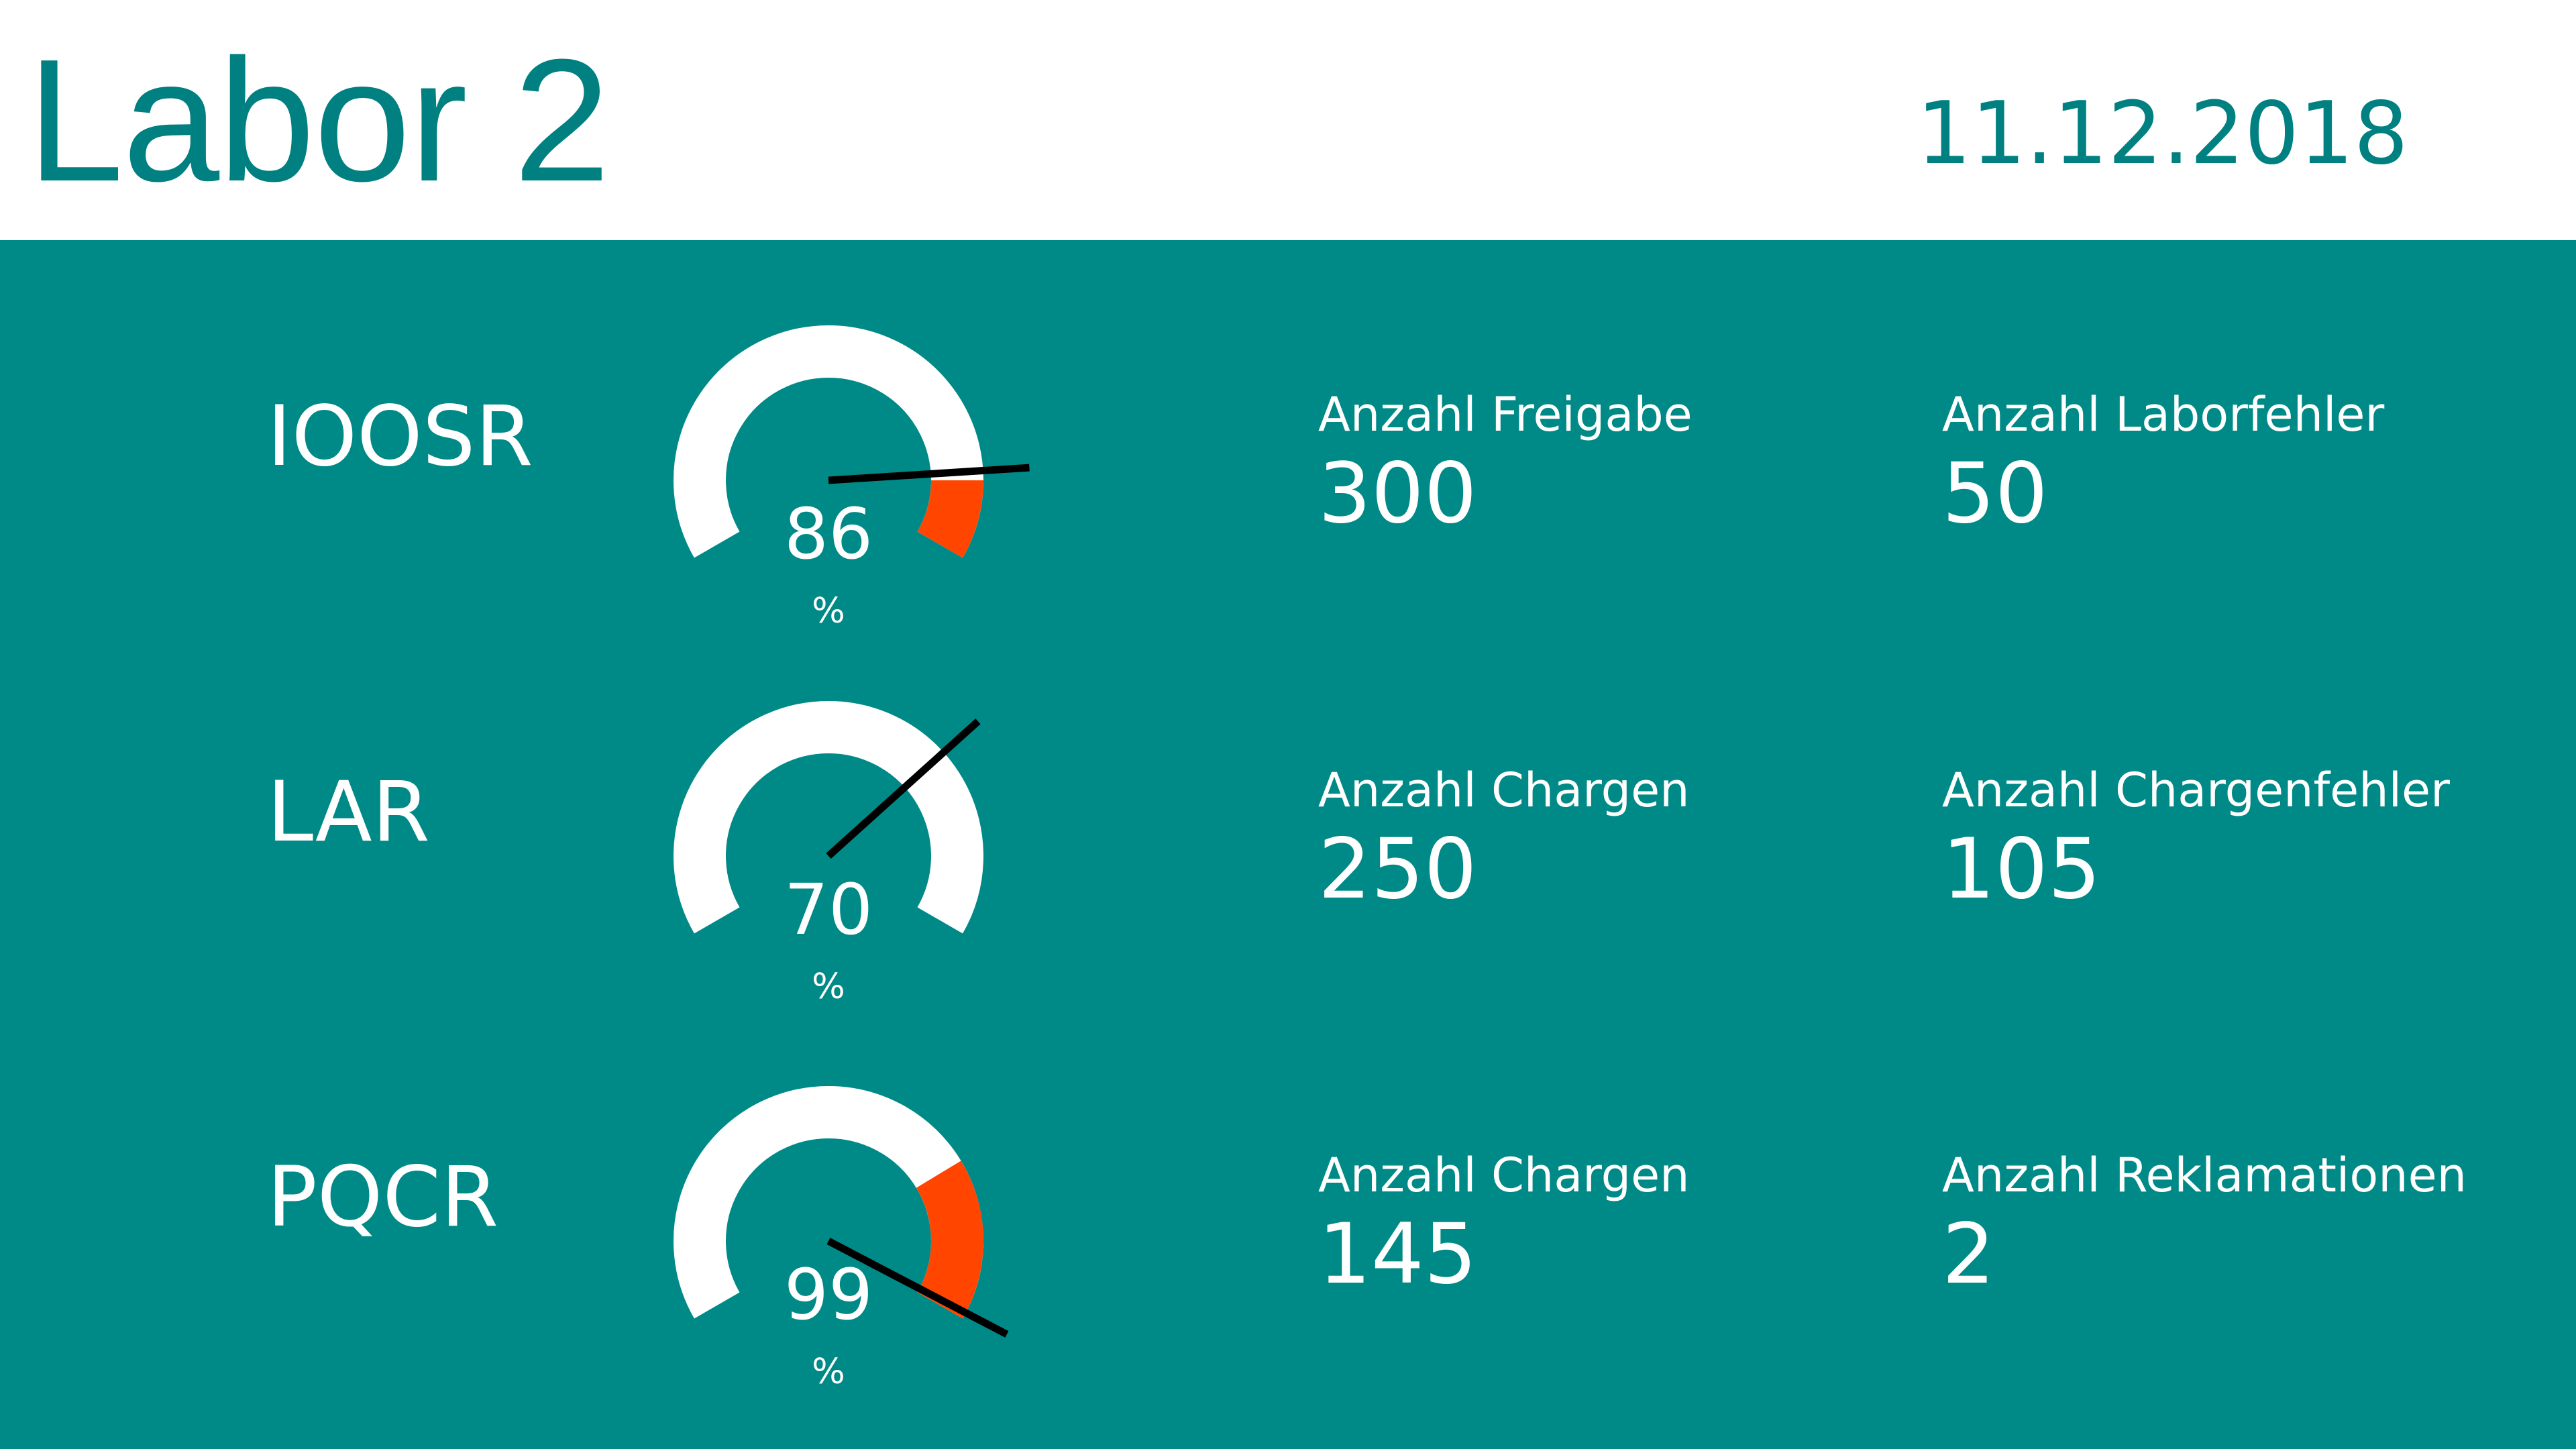 Image resolution: width=2576 pixels, height=1449 pixels. What do you see at coordinates (348, 812) in the screenshot?
I see `row-label: LAR` at bounding box center [348, 812].